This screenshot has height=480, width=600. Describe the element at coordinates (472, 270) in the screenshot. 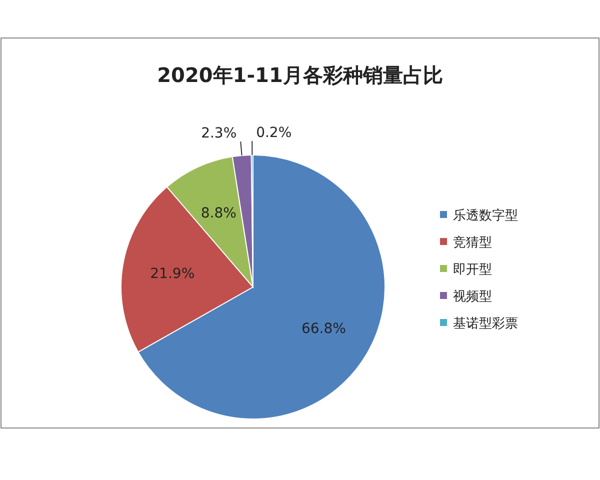

I see `legend-label: 即开型` at that location.